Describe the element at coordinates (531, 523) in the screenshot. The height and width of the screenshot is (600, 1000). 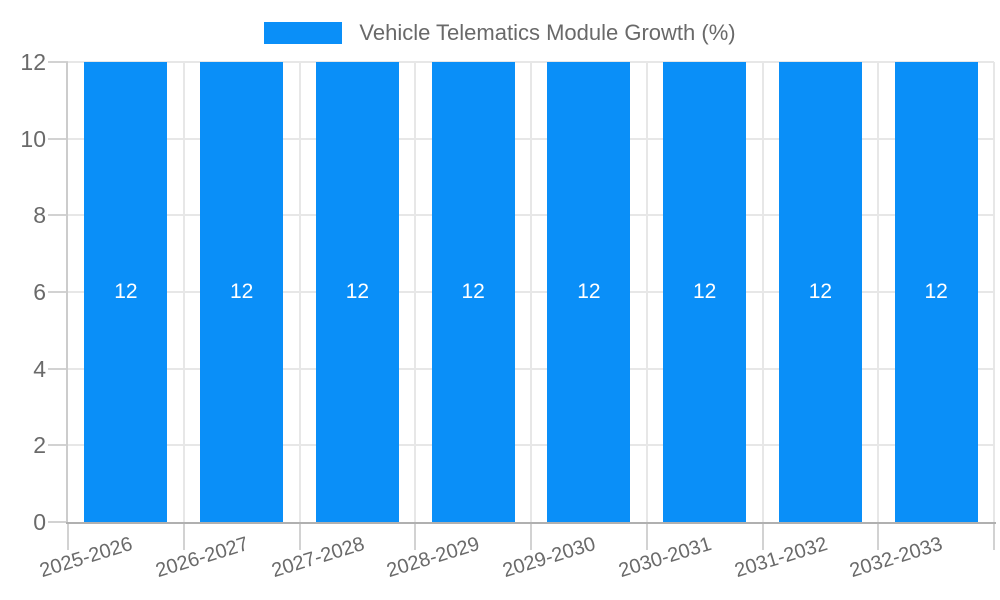
I see `x-axis-line` at that location.